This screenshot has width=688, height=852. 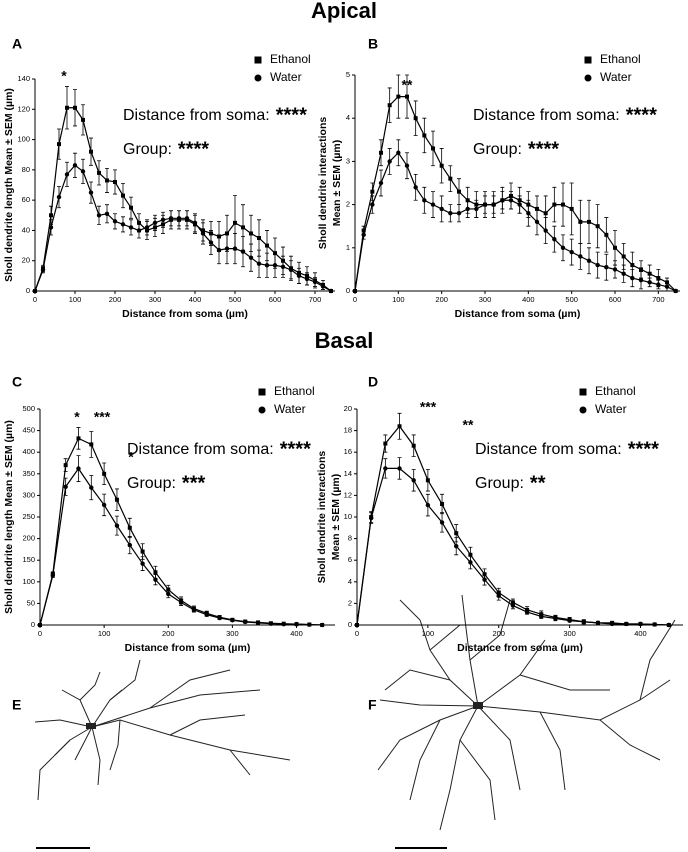 I want to click on y-tick-label: 450, so click(x=28, y=430).